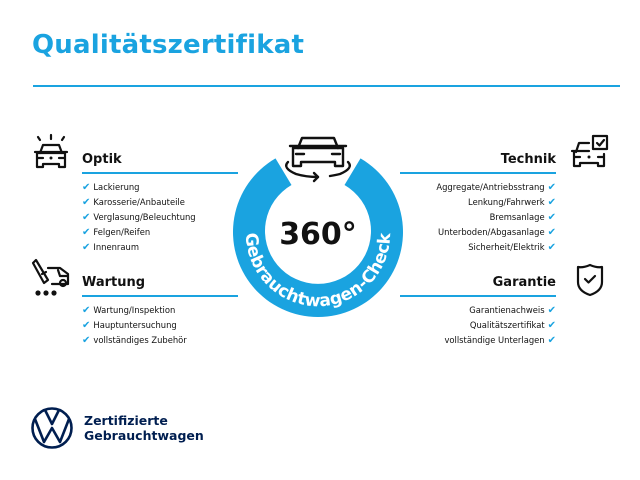  I want to click on list-item: Bremsanlage ✔, so click(522, 217).